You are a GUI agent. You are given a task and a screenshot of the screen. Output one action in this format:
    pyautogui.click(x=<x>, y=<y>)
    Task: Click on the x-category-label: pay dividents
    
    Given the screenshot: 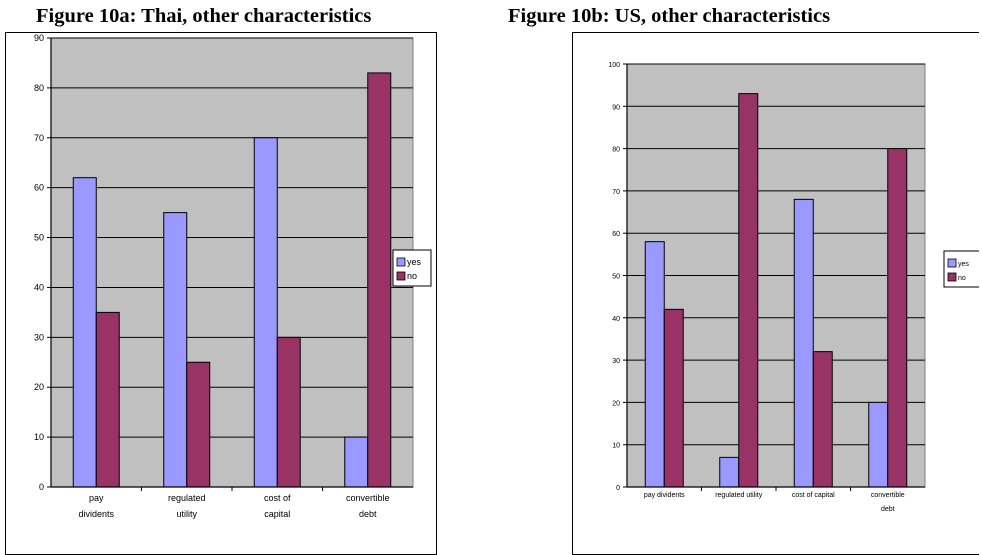 What is the action you would take?
    pyautogui.click(x=664, y=495)
    